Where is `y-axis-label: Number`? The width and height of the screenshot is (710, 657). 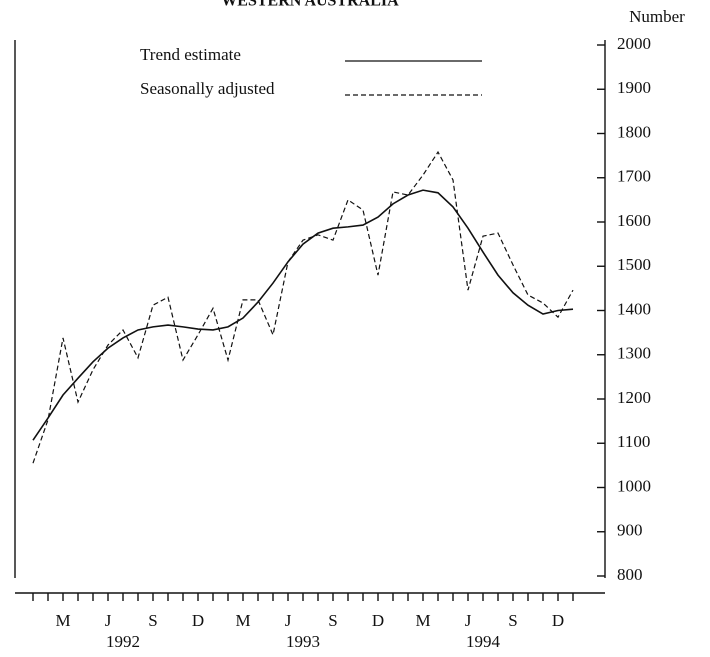 y-axis-label: Number is located at coordinates (657, 16).